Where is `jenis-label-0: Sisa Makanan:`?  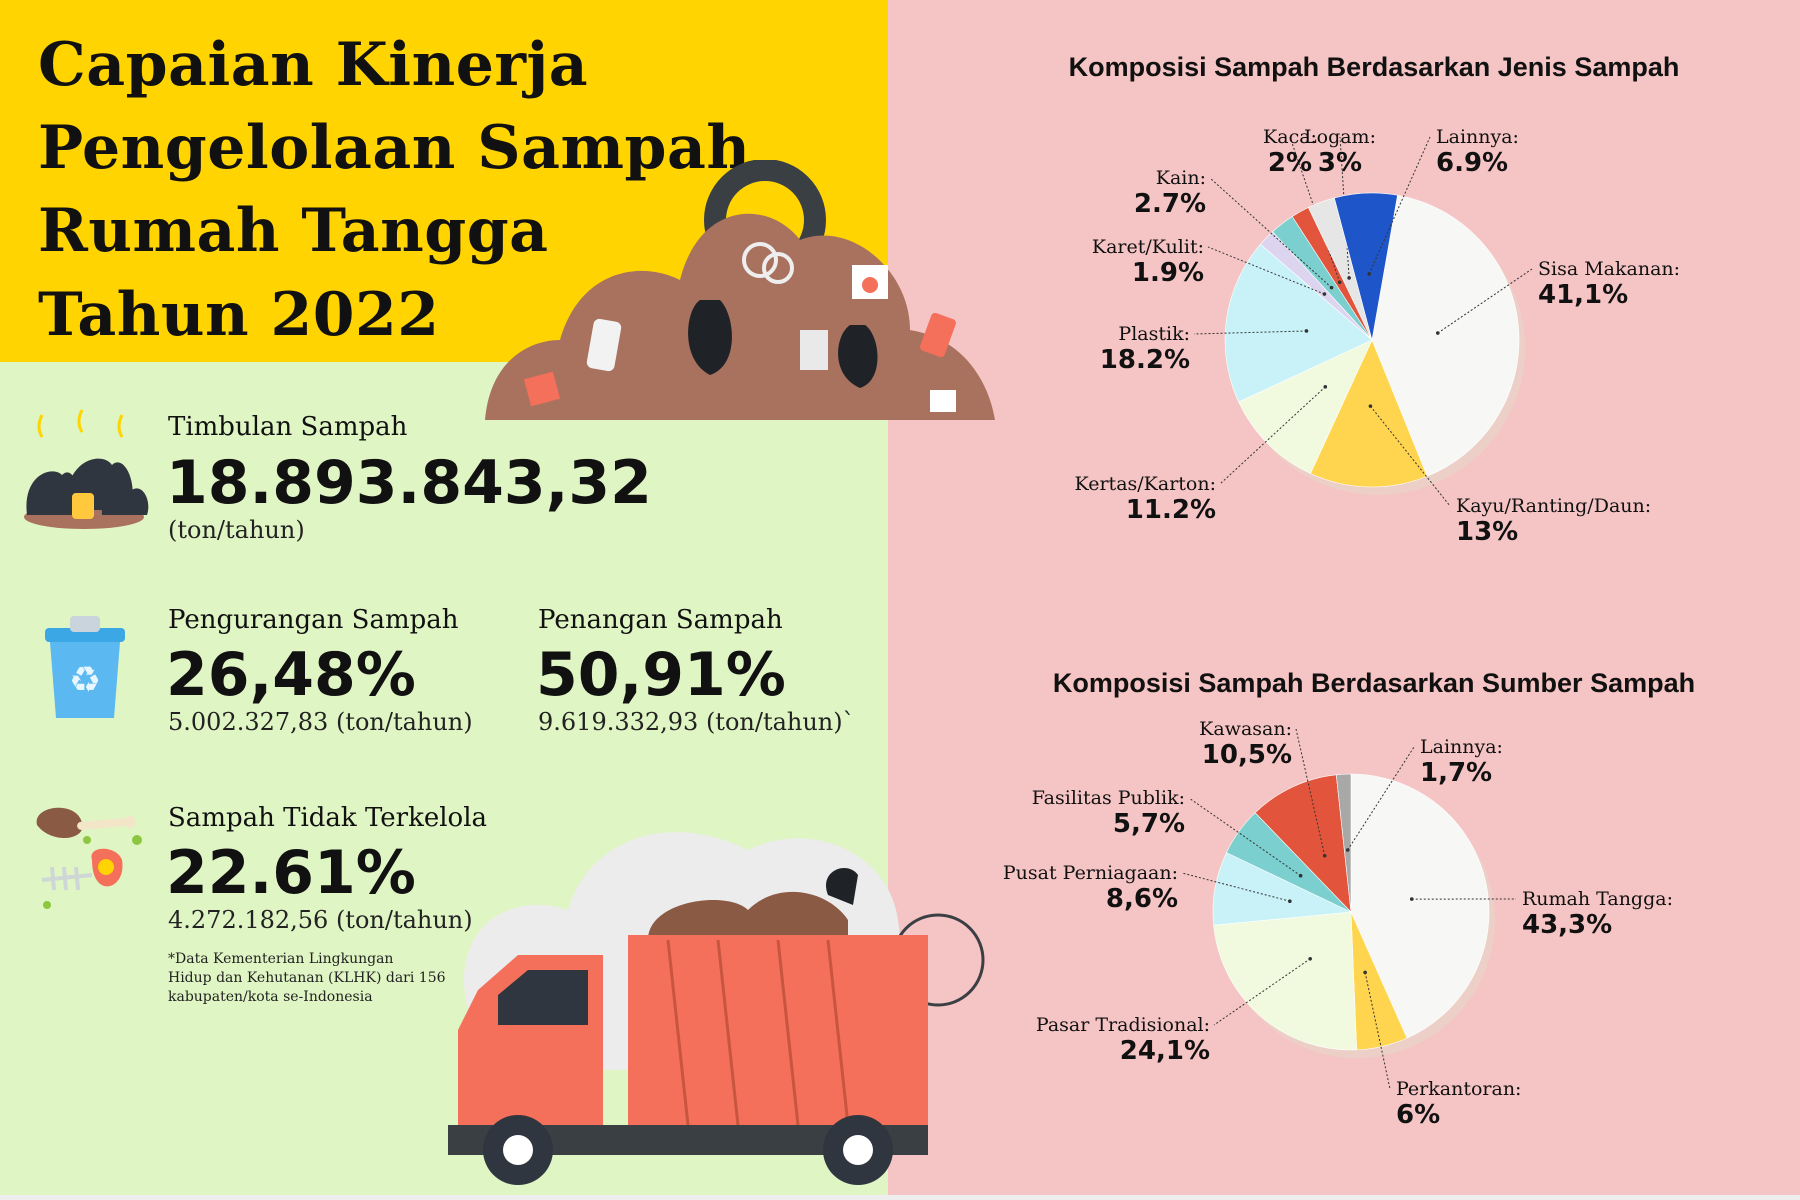 jenis-label-0: Sisa Makanan: is located at coordinates (1609, 269).